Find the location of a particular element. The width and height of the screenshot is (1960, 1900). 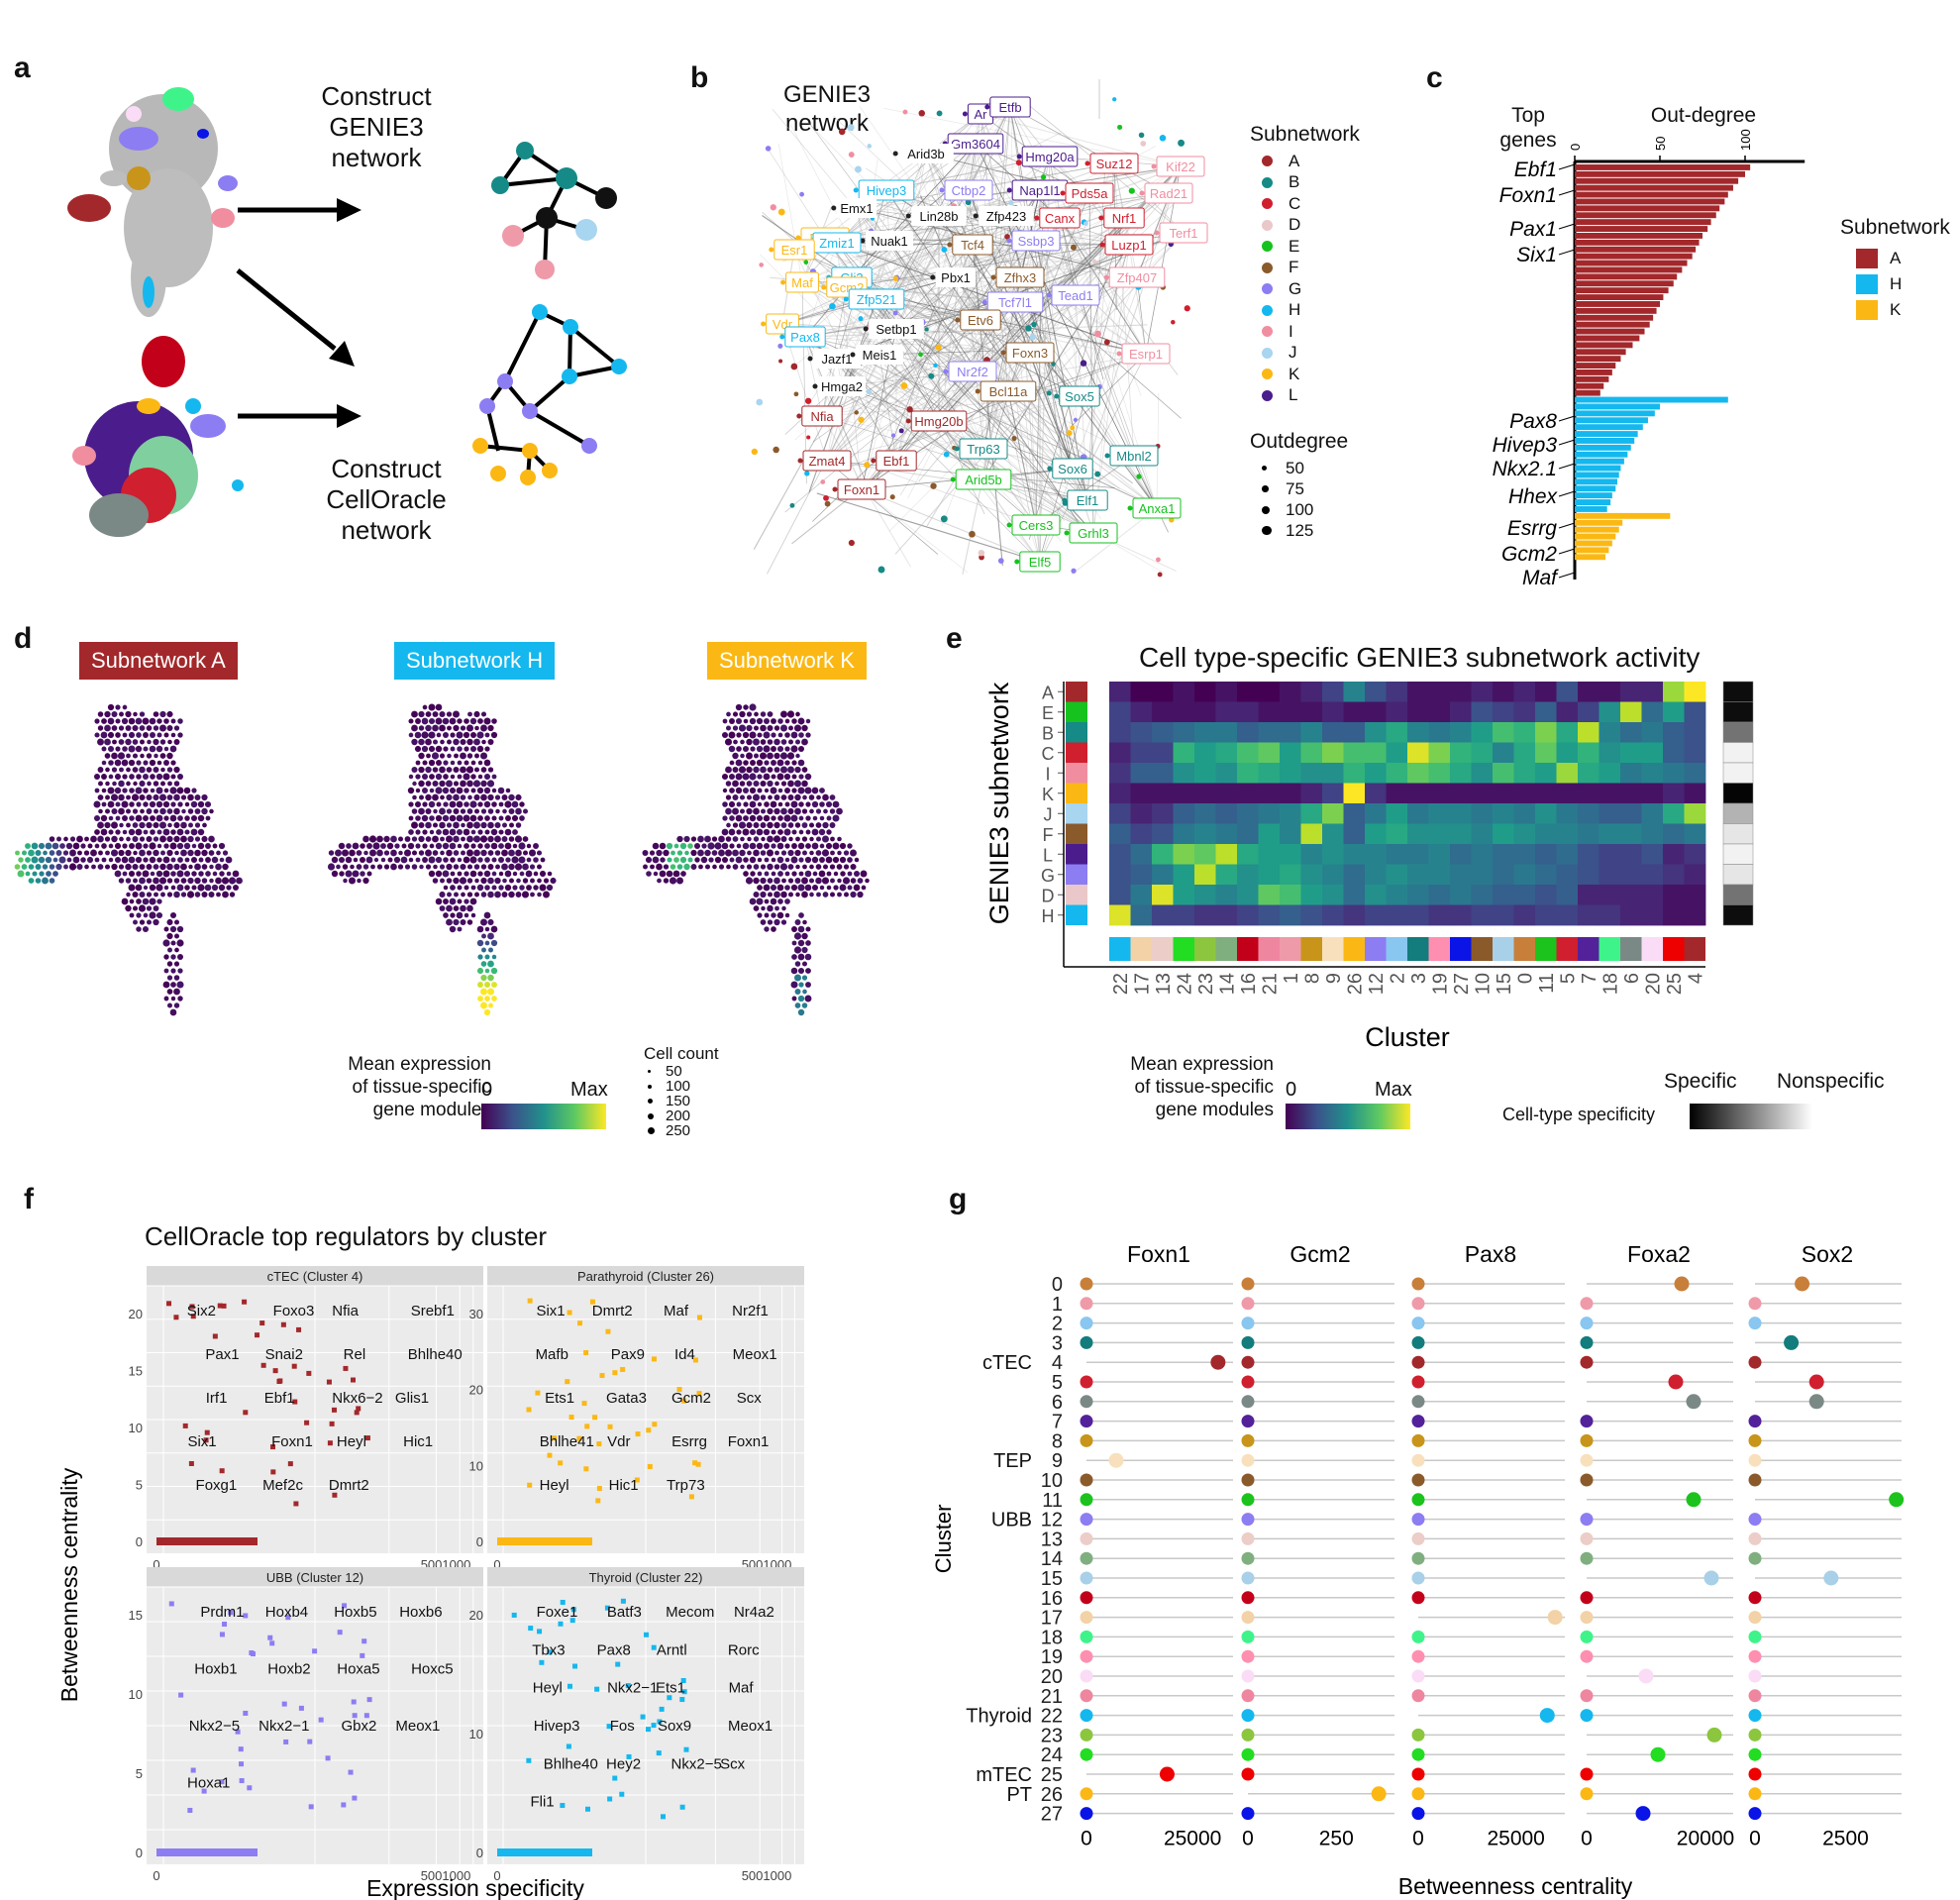

gene-label-text: Elf1 is located at coordinates (1087, 500).